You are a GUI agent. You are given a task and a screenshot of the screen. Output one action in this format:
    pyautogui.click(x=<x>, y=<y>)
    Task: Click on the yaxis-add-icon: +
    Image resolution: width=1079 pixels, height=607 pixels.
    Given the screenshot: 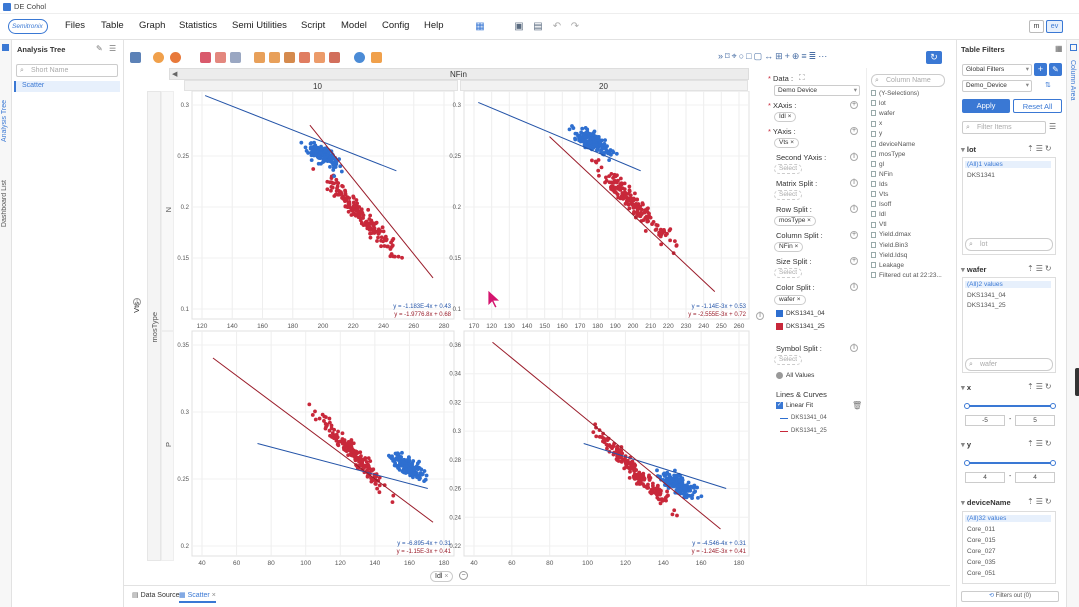 What is the action you would take?
    pyautogui.click(x=854, y=131)
    